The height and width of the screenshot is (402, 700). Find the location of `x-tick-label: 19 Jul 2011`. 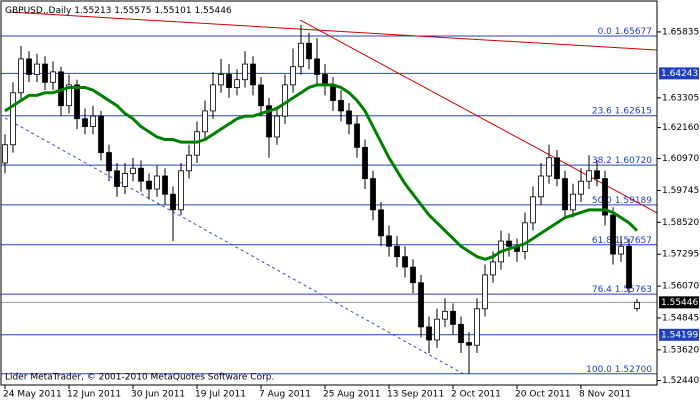

x-tick-label: 19 Jul 2011 is located at coordinates (220, 395).